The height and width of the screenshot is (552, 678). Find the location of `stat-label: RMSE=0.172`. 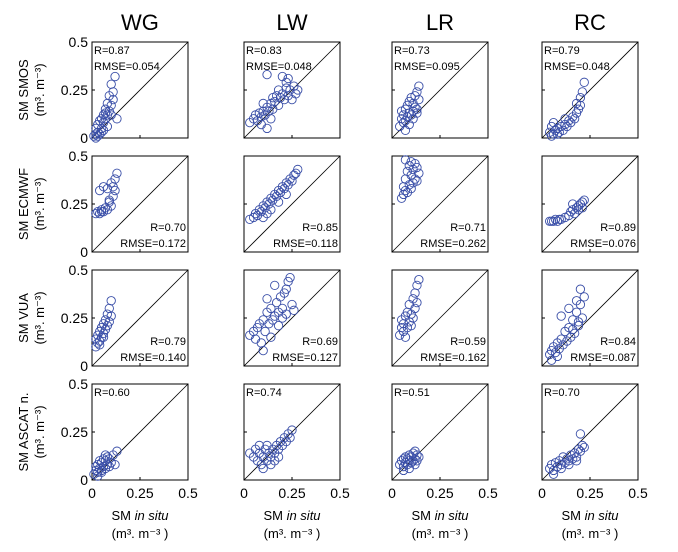

stat-label: RMSE=0.172 is located at coordinates (153, 244).